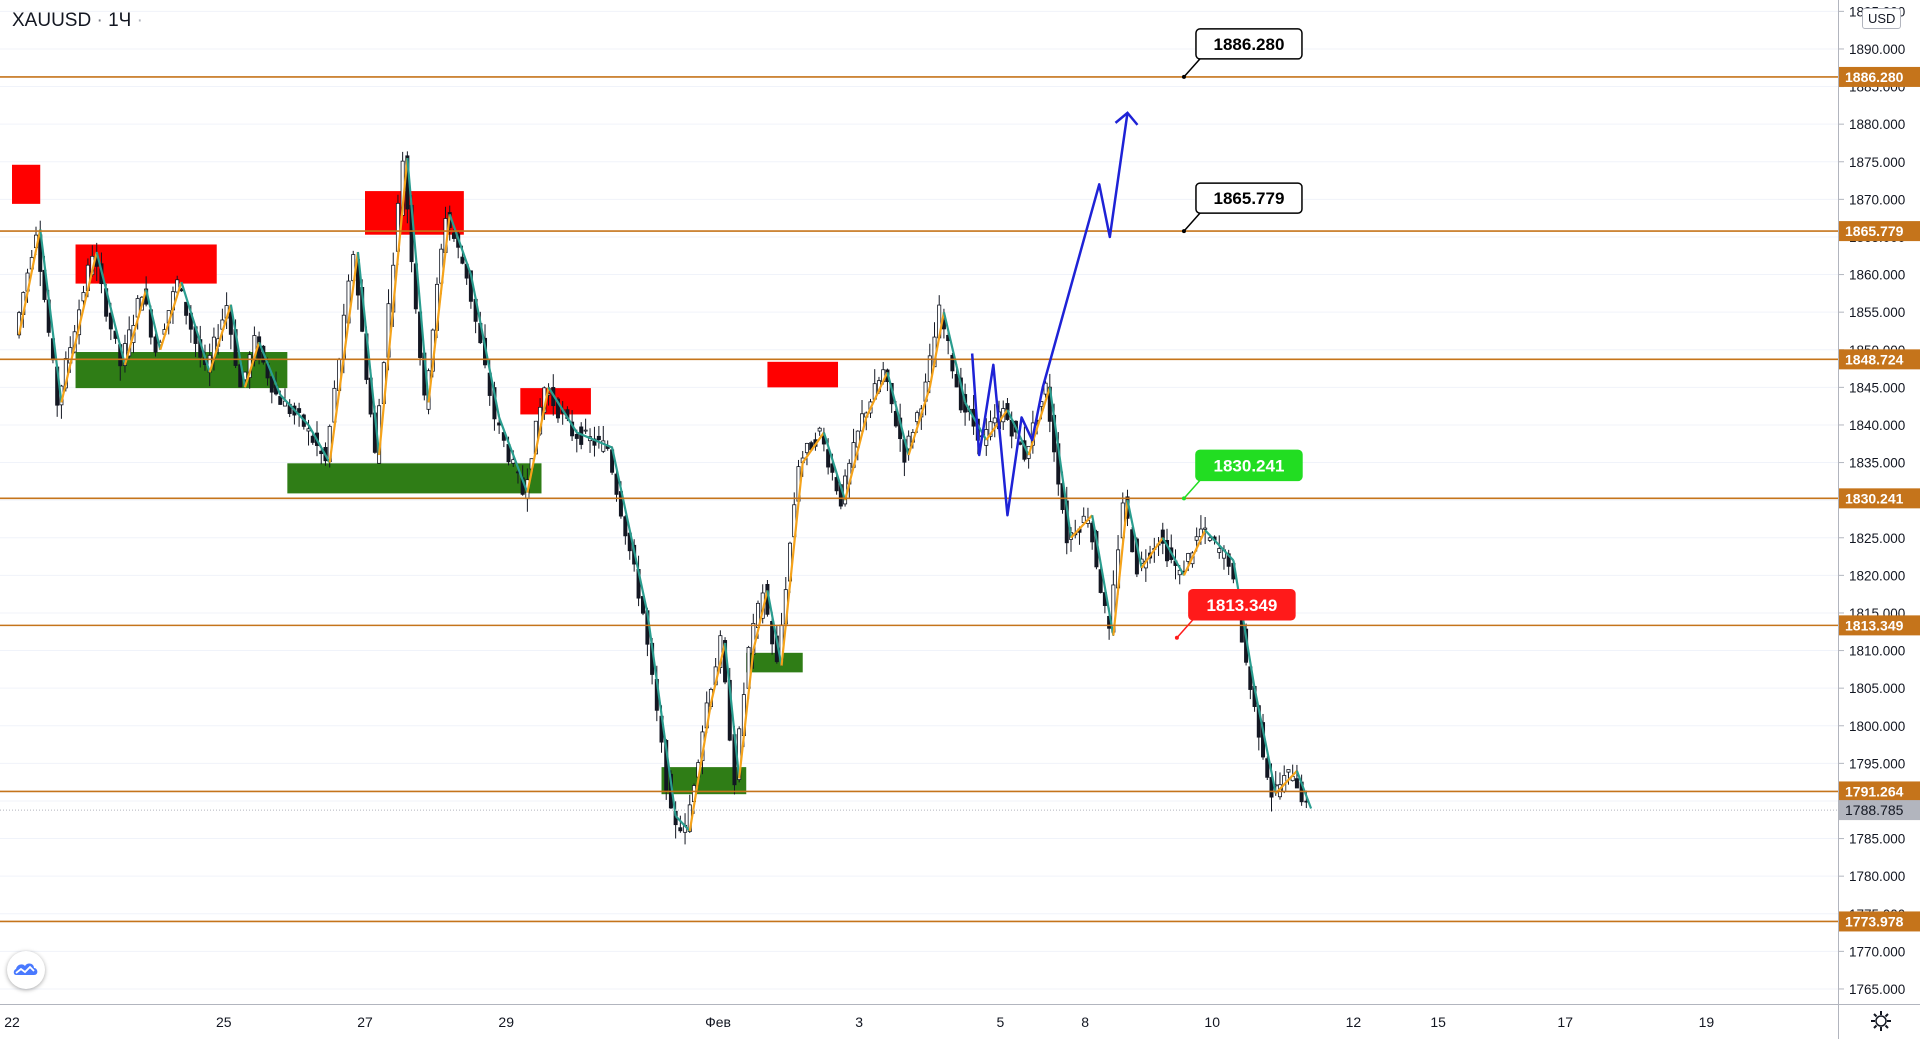 This screenshot has width=1920, height=1044. I want to click on level-price-label: 1865.779, so click(1879, 231).